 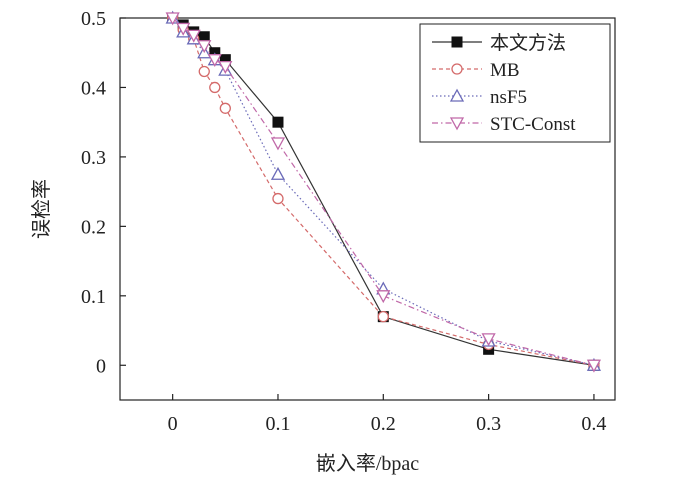 What do you see at coordinates (93, 88) in the screenshot?
I see `y-tick-label: 0.4` at bounding box center [93, 88].